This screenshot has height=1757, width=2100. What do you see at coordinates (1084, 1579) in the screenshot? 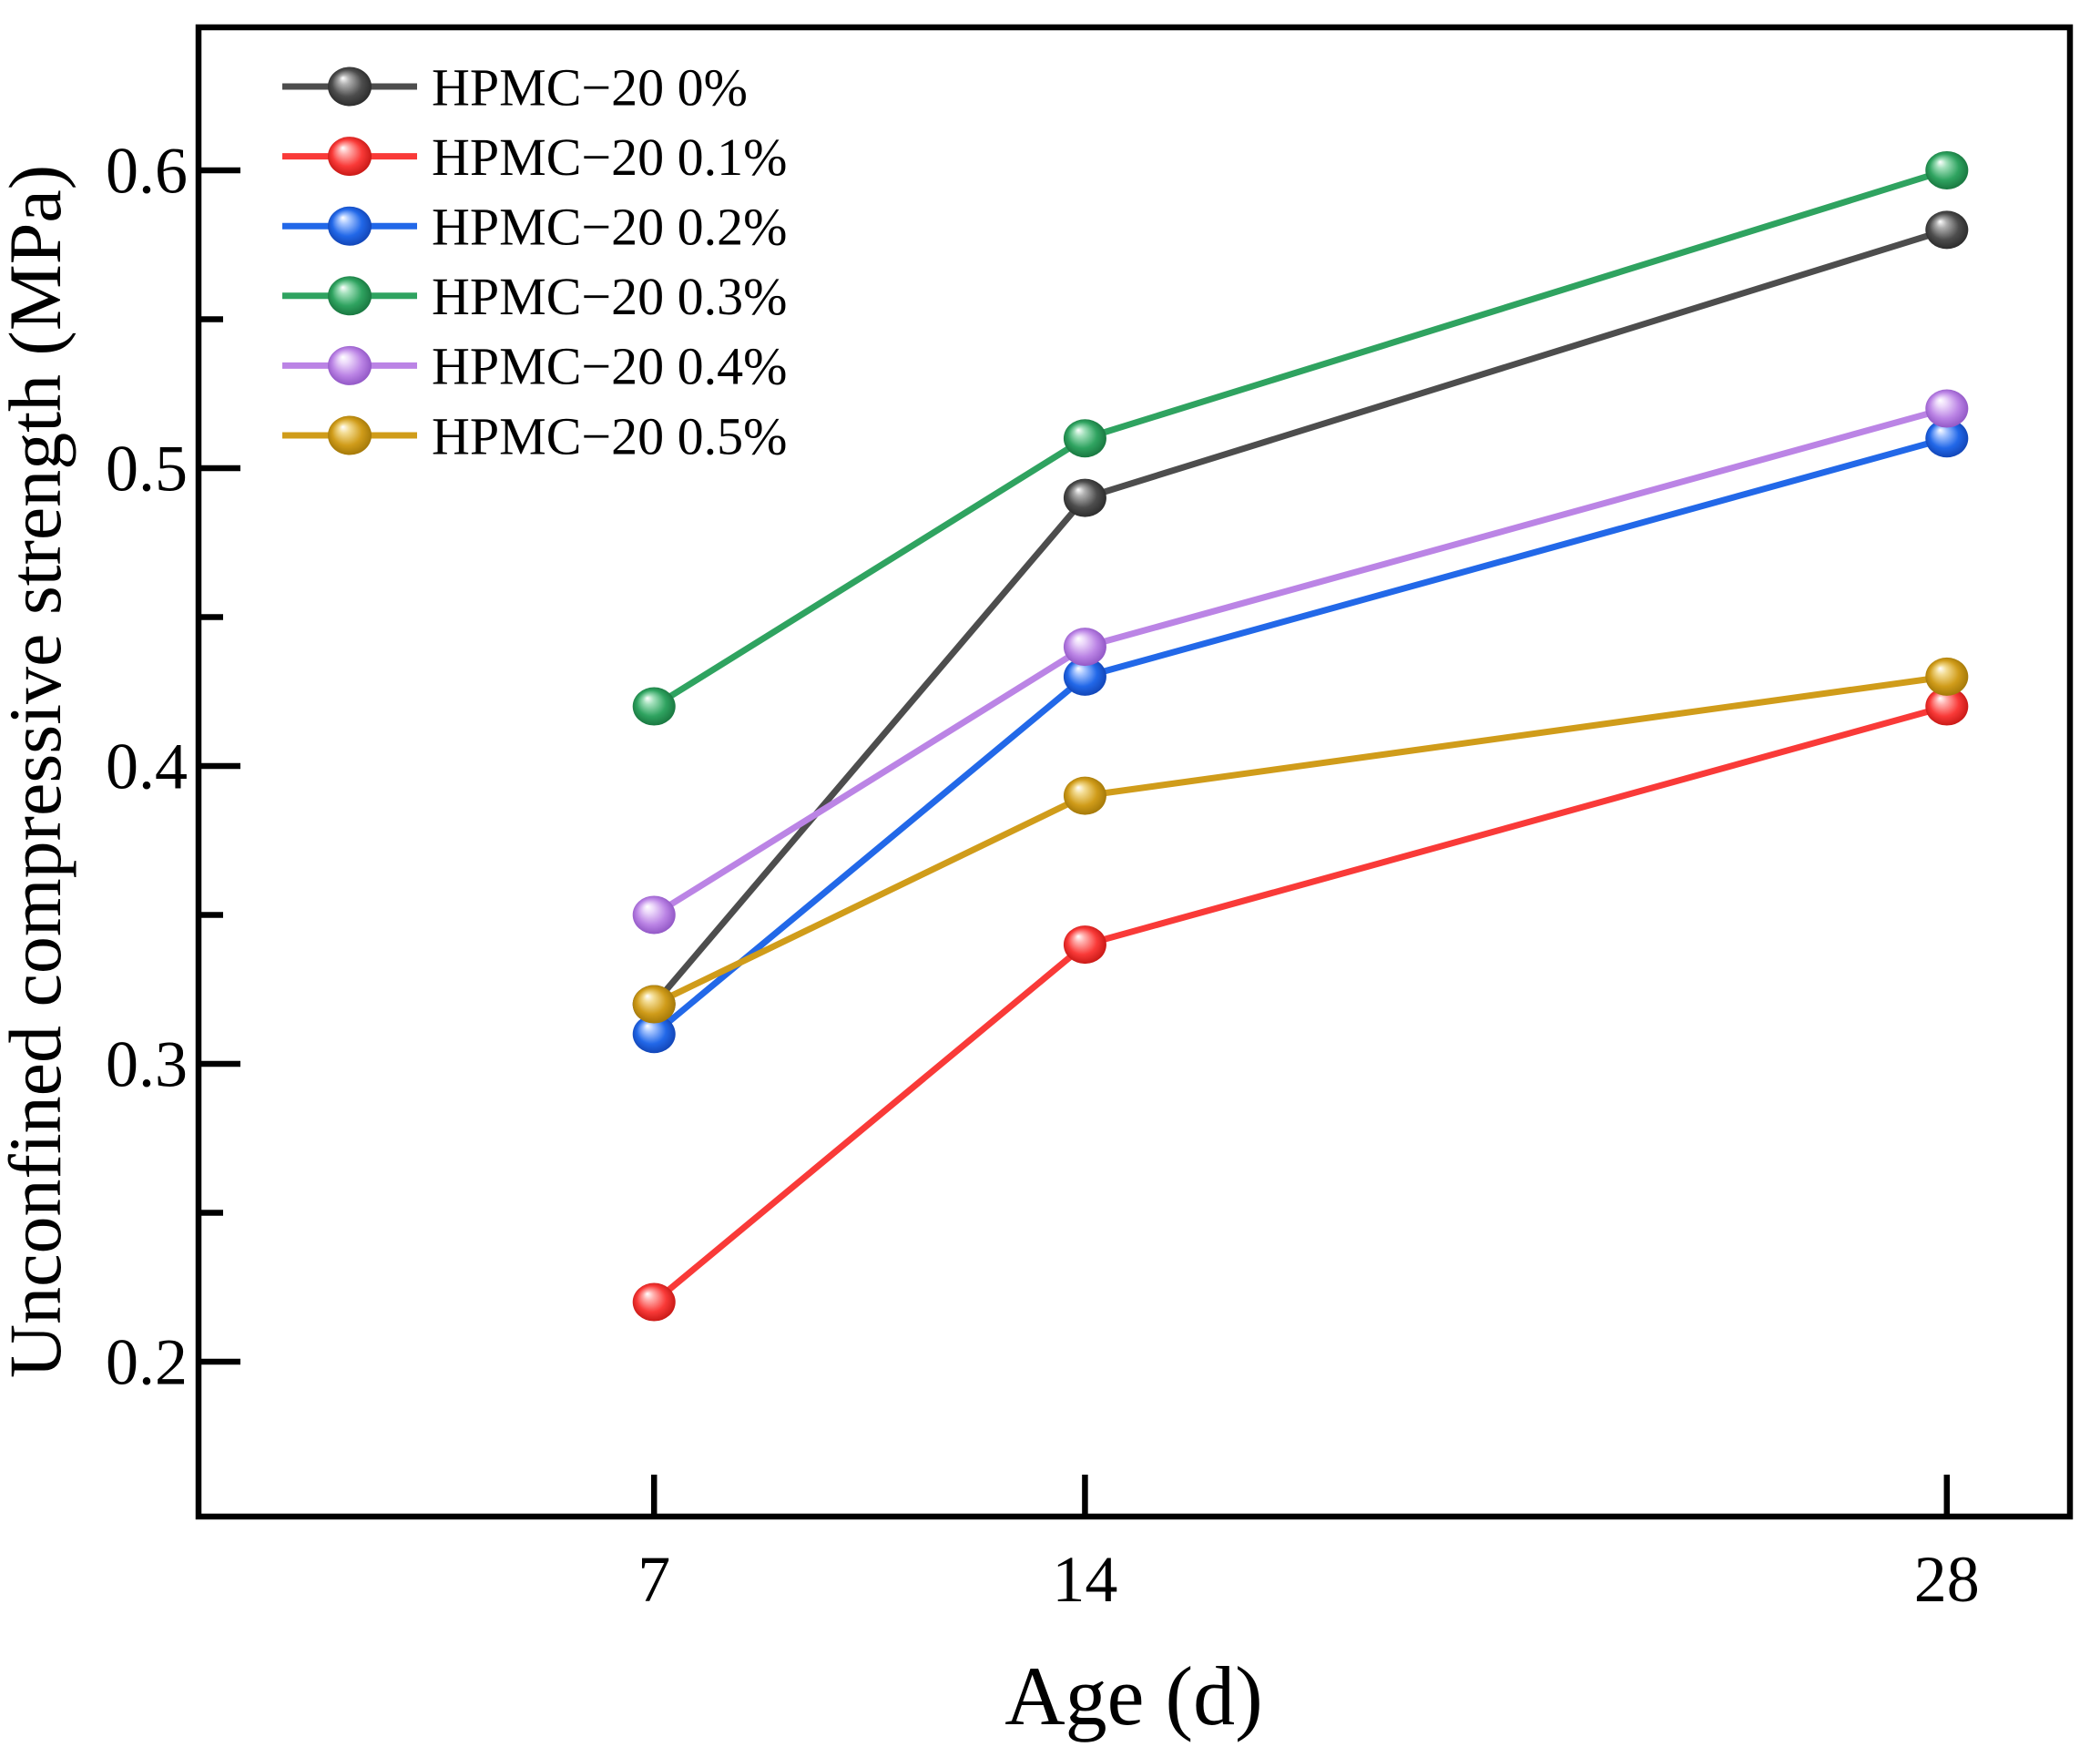
I see `x-tick-label: 14` at bounding box center [1084, 1579].